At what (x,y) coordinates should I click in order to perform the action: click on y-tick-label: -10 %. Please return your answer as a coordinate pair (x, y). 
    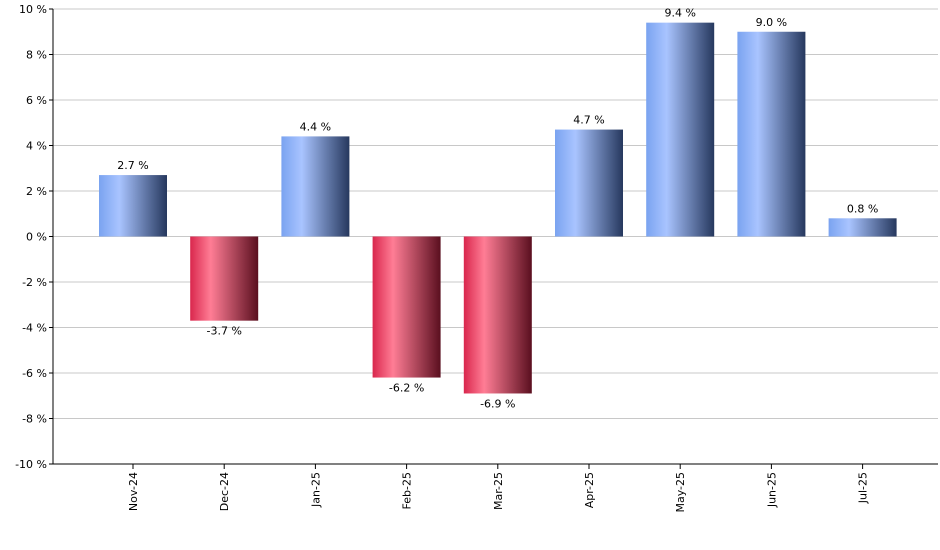
    Looking at the image, I should click on (31, 464).